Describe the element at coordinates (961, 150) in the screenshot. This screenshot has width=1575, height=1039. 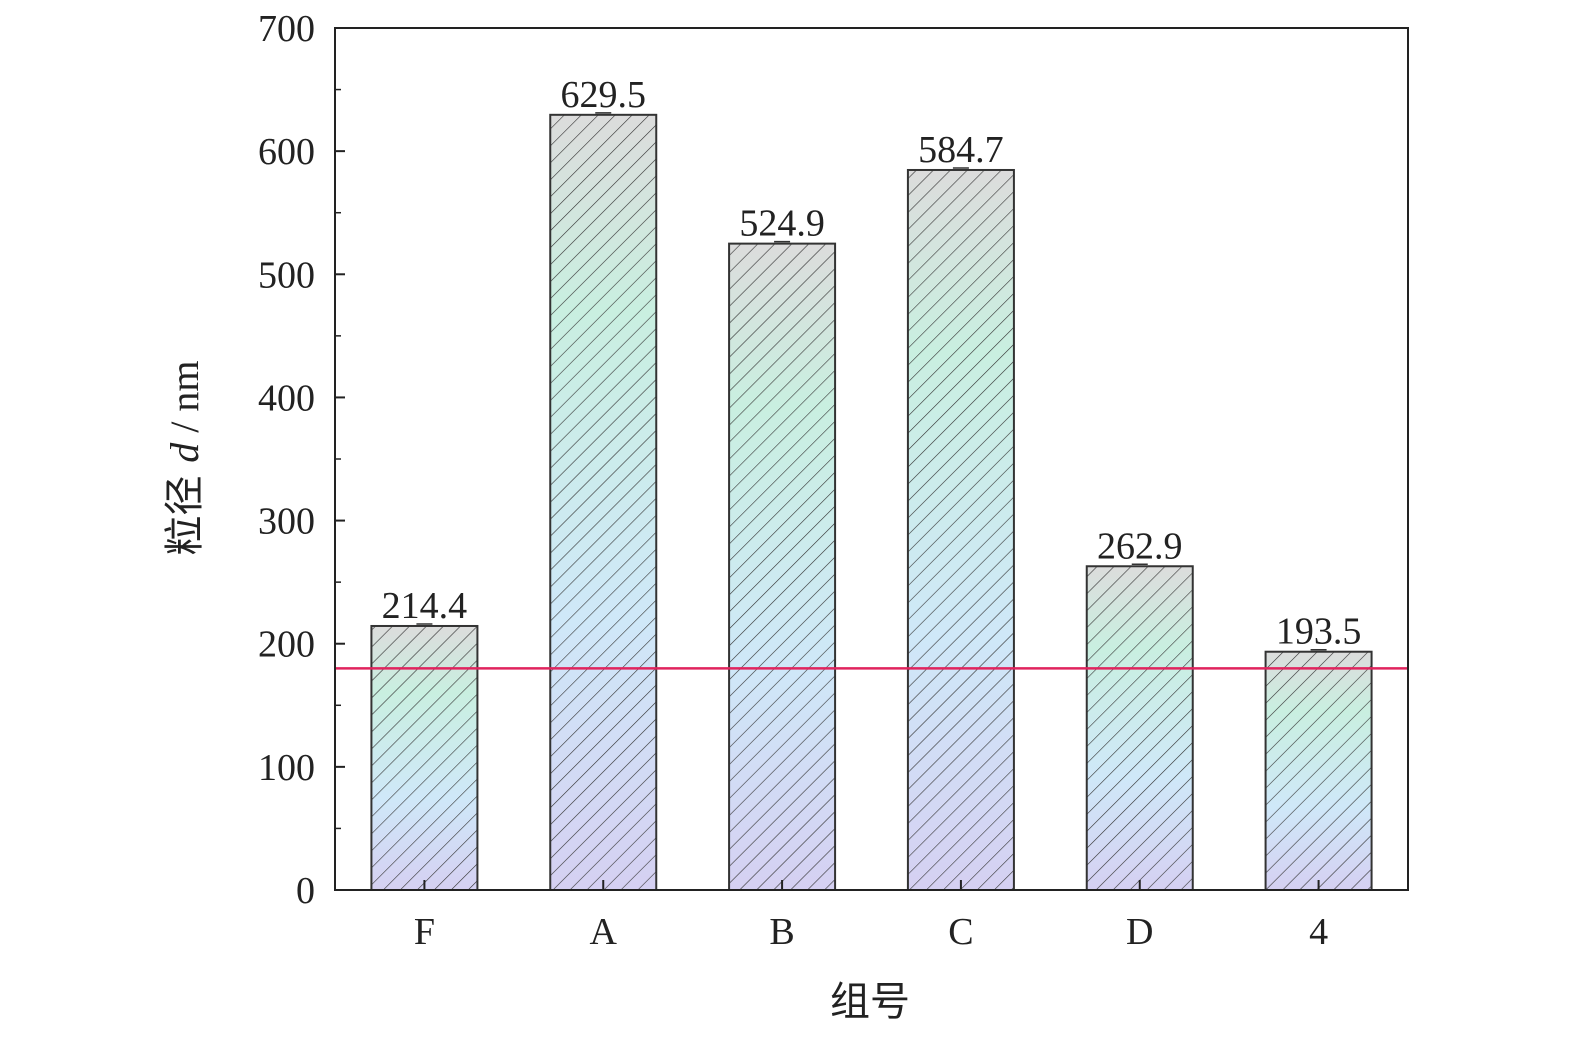
I see `data-label-C: 584.7` at that location.